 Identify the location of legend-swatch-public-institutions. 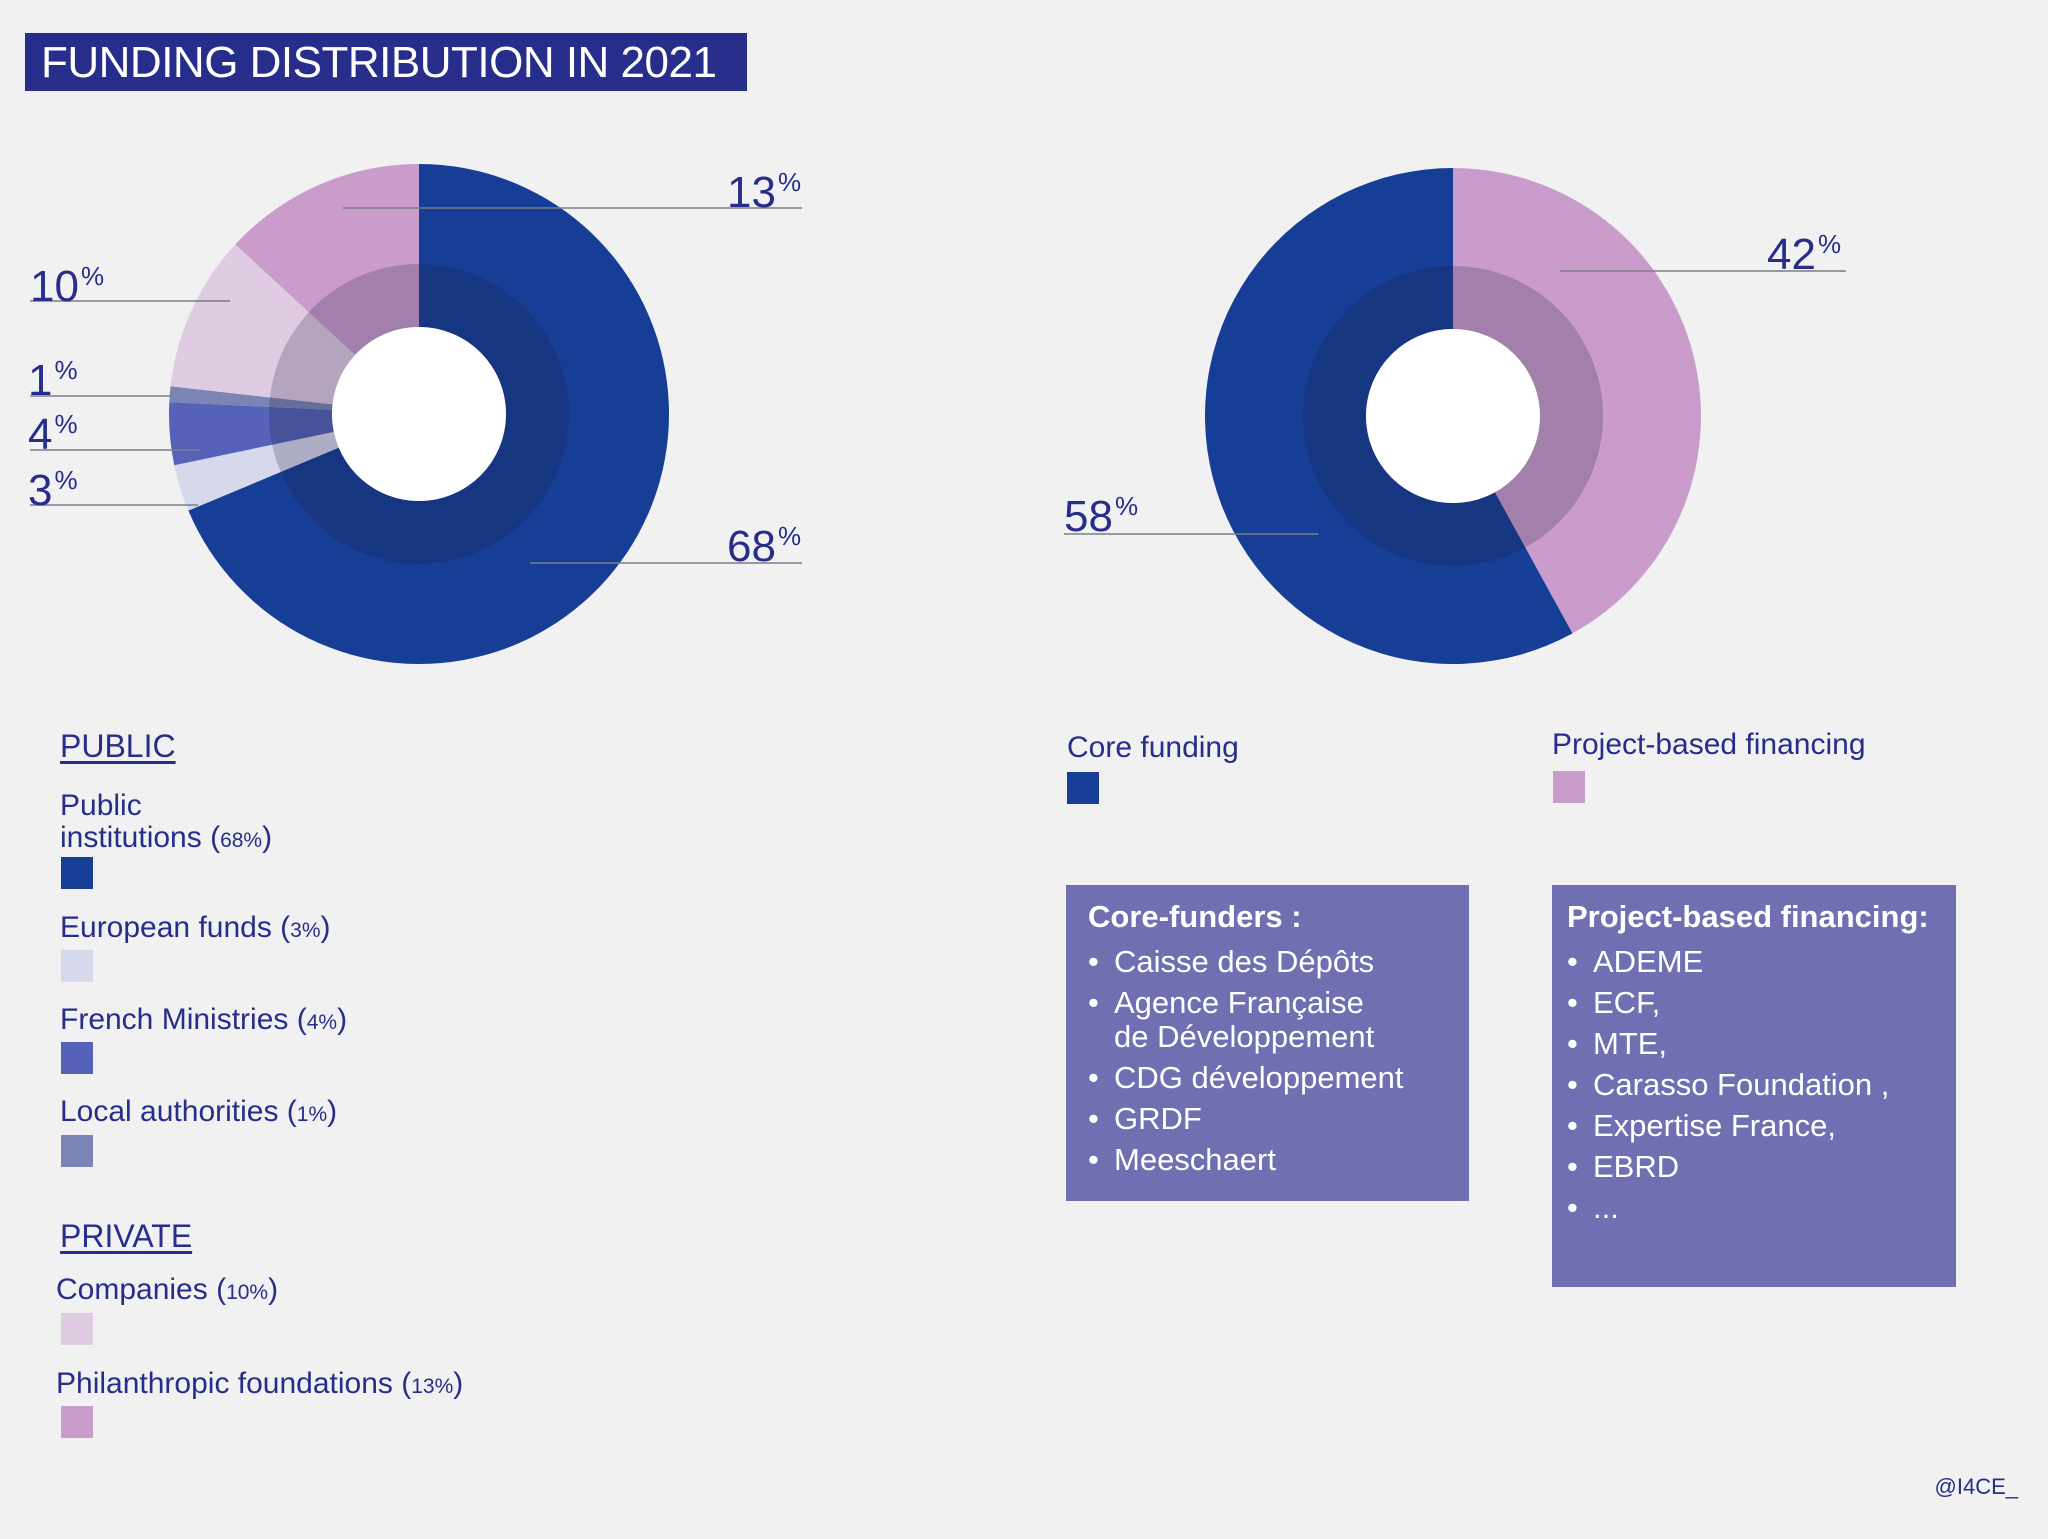
(77, 873).